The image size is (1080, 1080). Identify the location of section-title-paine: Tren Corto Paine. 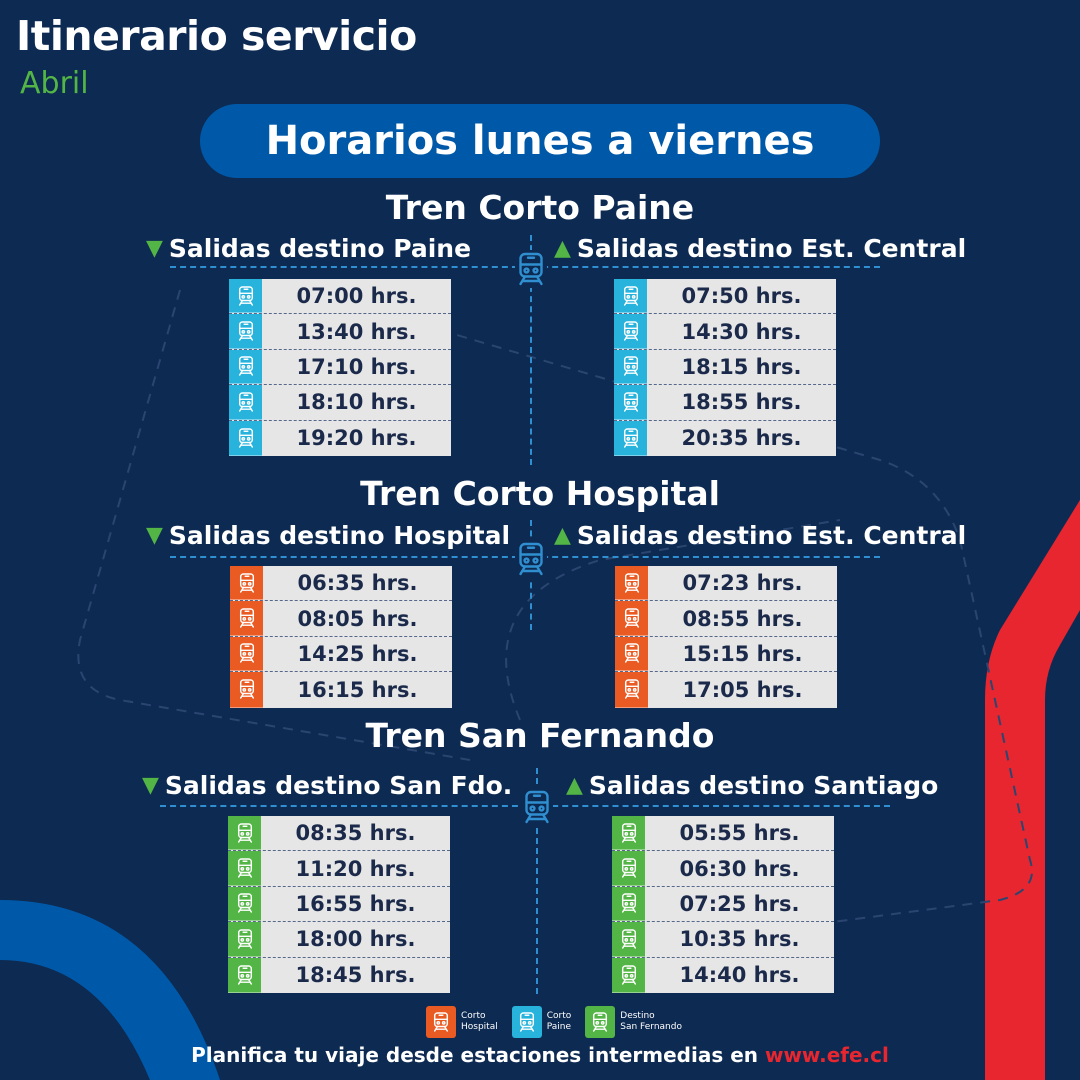
(540, 207).